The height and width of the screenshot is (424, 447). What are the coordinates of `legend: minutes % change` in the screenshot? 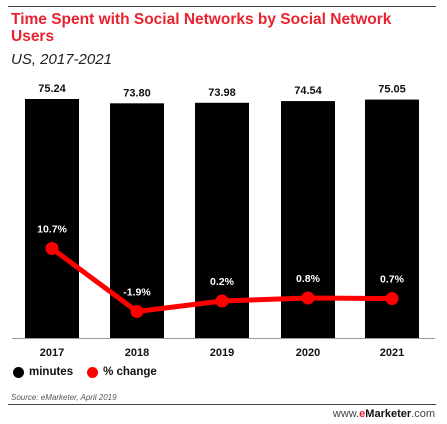 It's located at (85, 372).